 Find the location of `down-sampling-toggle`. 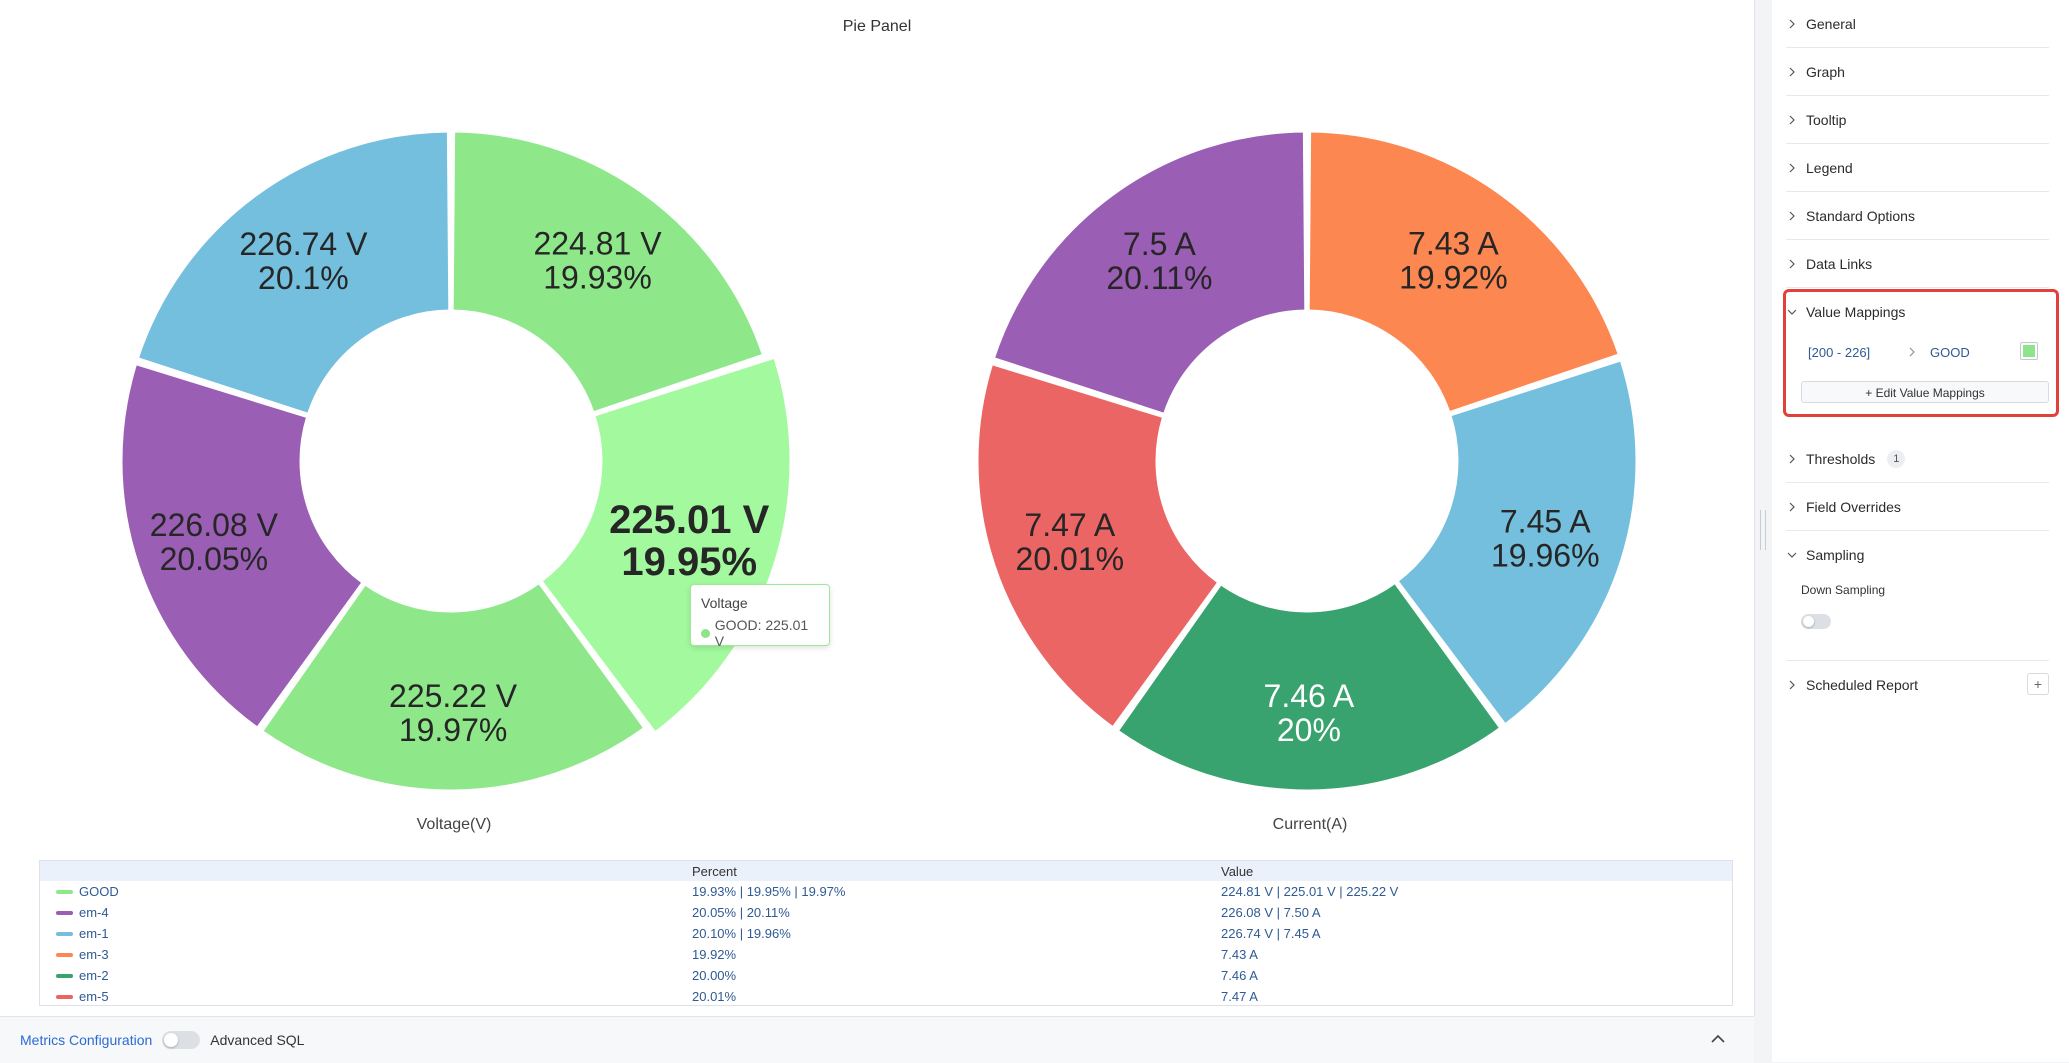

down-sampling-toggle is located at coordinates (1816, 621).